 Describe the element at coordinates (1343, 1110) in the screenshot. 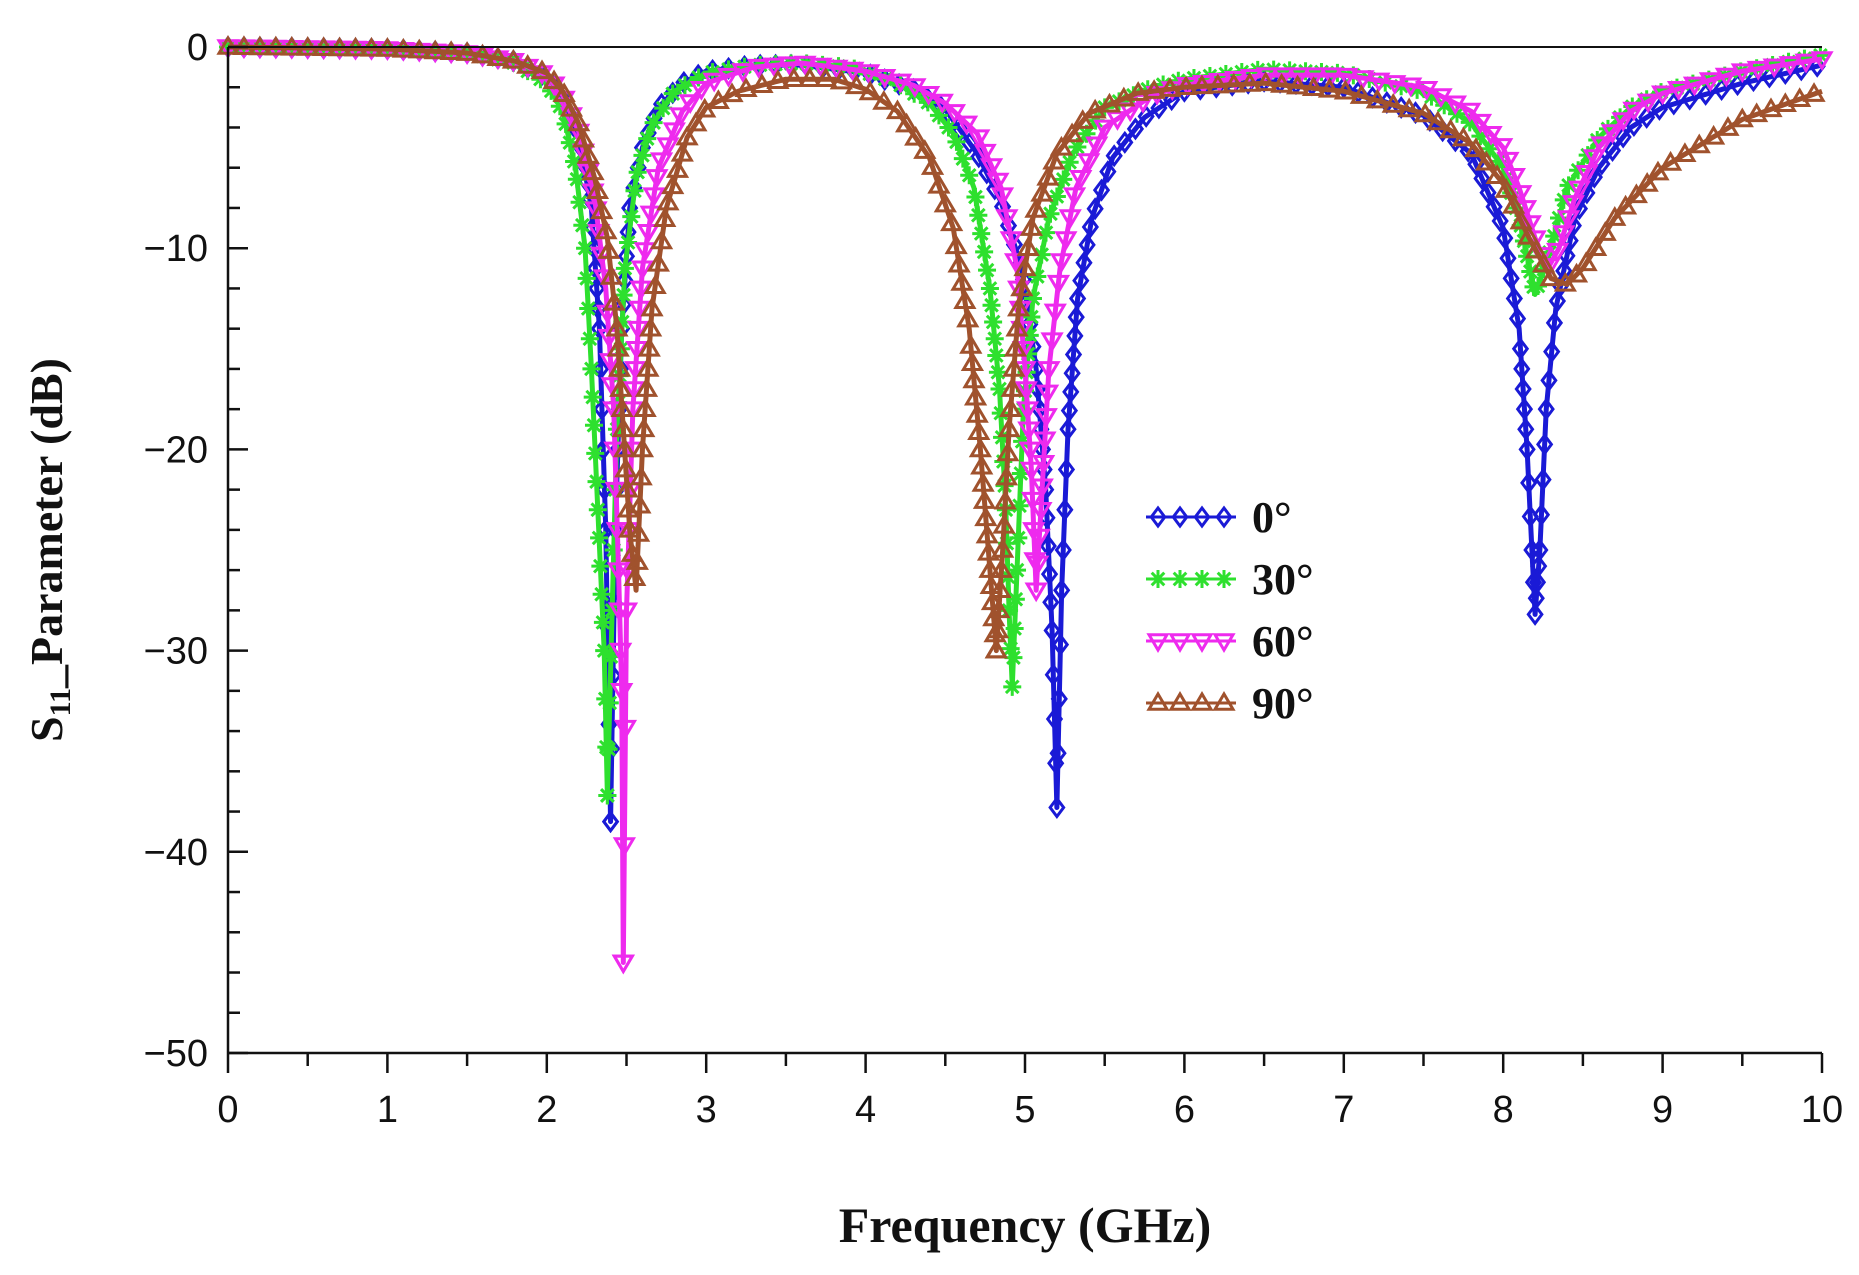

I see `x-tick-label: 7` at that location.